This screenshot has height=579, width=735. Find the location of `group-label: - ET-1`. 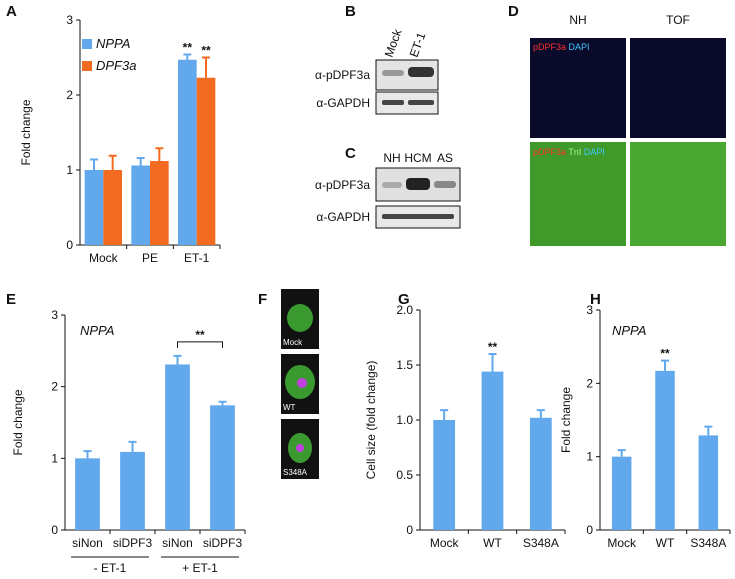

group-label: - ET-1 is located at coordinates (110, 567).